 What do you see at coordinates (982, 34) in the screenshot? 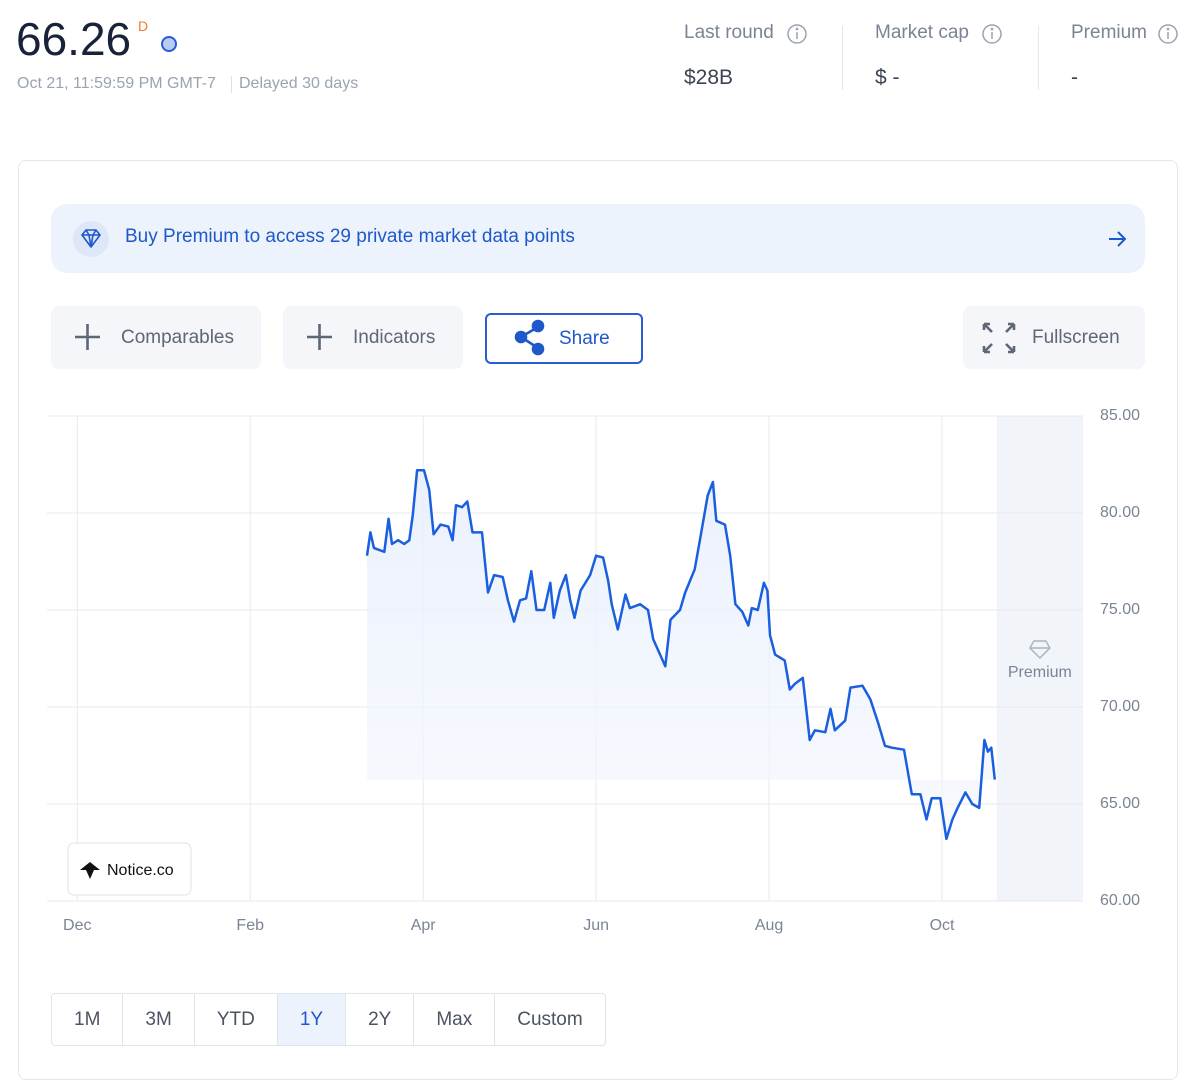
I see `info-icons` at bounding box center [982, 34].